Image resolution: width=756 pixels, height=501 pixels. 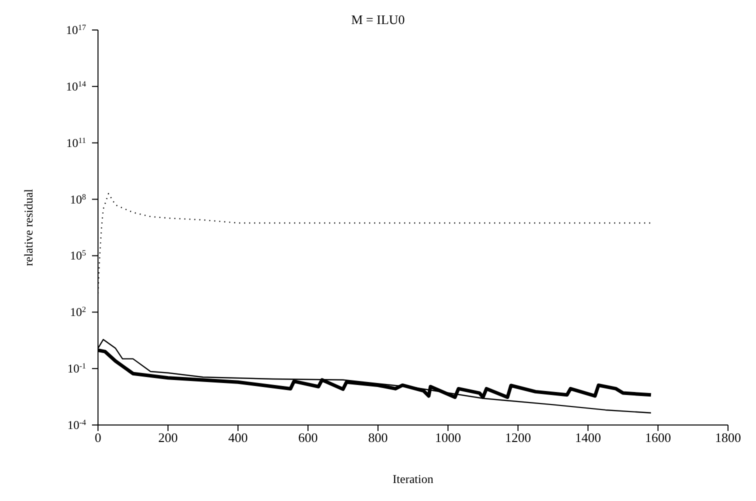 I want to click on x-tick-label: 600, so click(x=308, y=438).